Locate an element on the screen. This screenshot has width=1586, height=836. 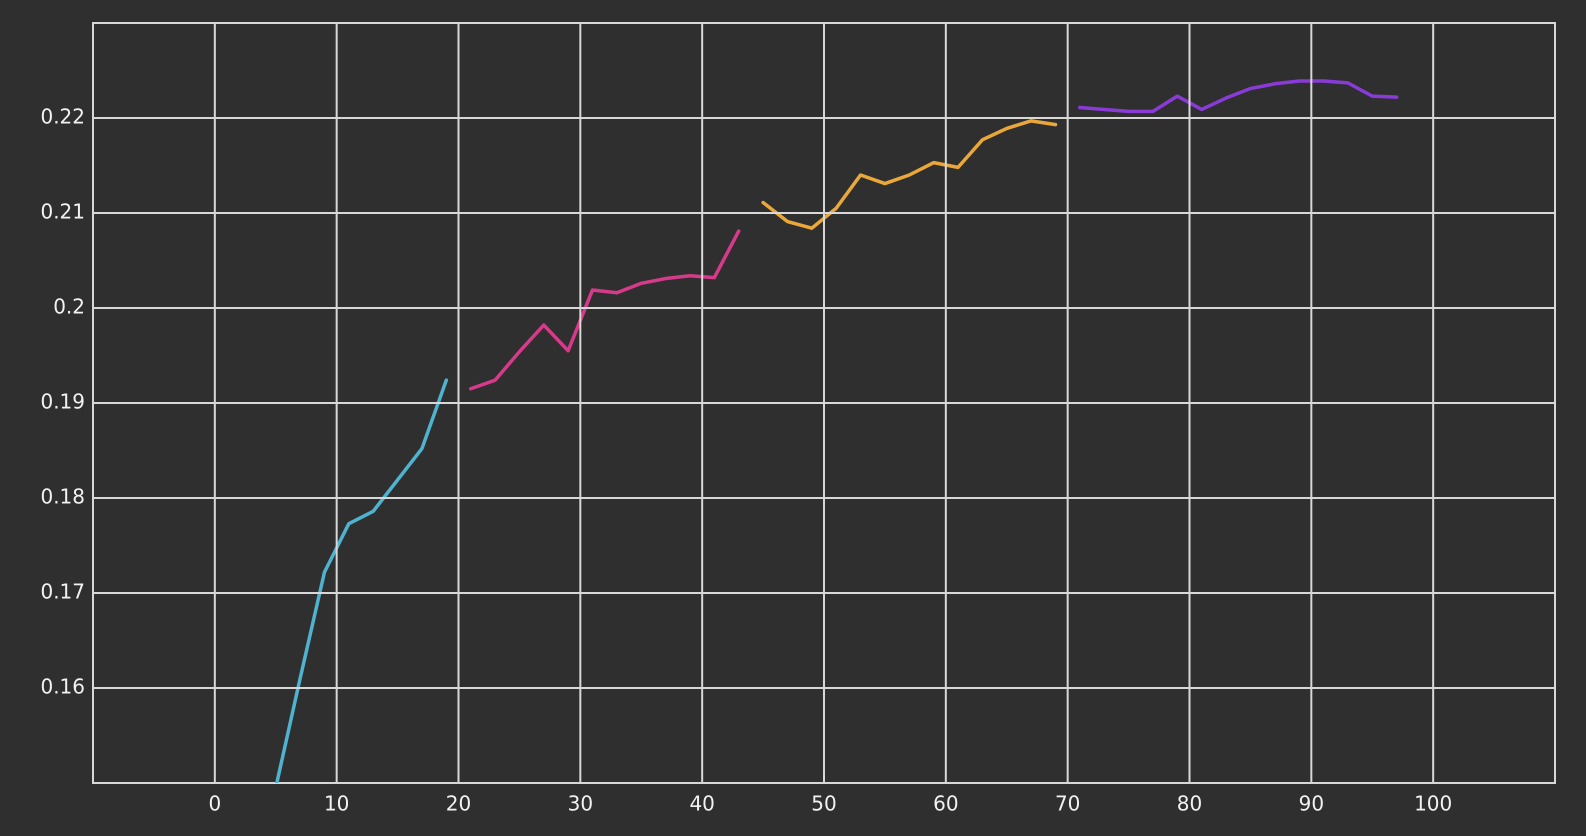
x-tick-label: 80 is located at coordinates (1189, 804).